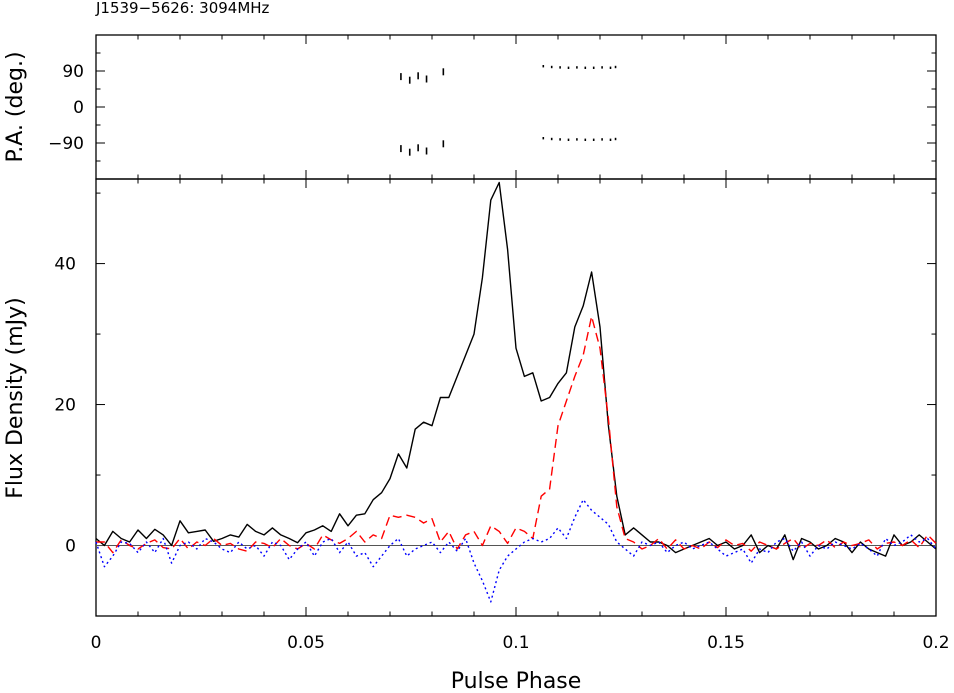  Describe the element at coordinates (516, 551) in the screenshot. I see `flux-series-line-dotted` at that location.